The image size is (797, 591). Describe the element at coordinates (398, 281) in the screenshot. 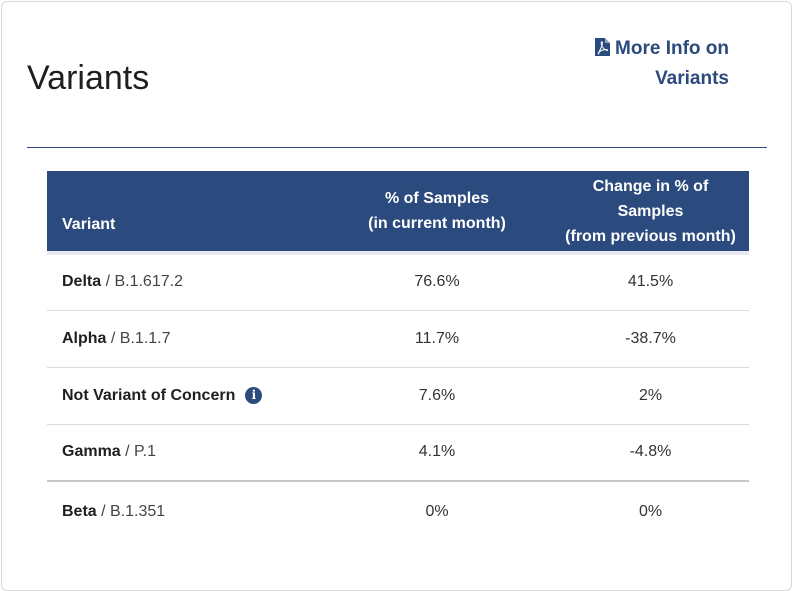

I see `table-row: Delta / B.1.617.2 76.6% 41.5%` at that location.